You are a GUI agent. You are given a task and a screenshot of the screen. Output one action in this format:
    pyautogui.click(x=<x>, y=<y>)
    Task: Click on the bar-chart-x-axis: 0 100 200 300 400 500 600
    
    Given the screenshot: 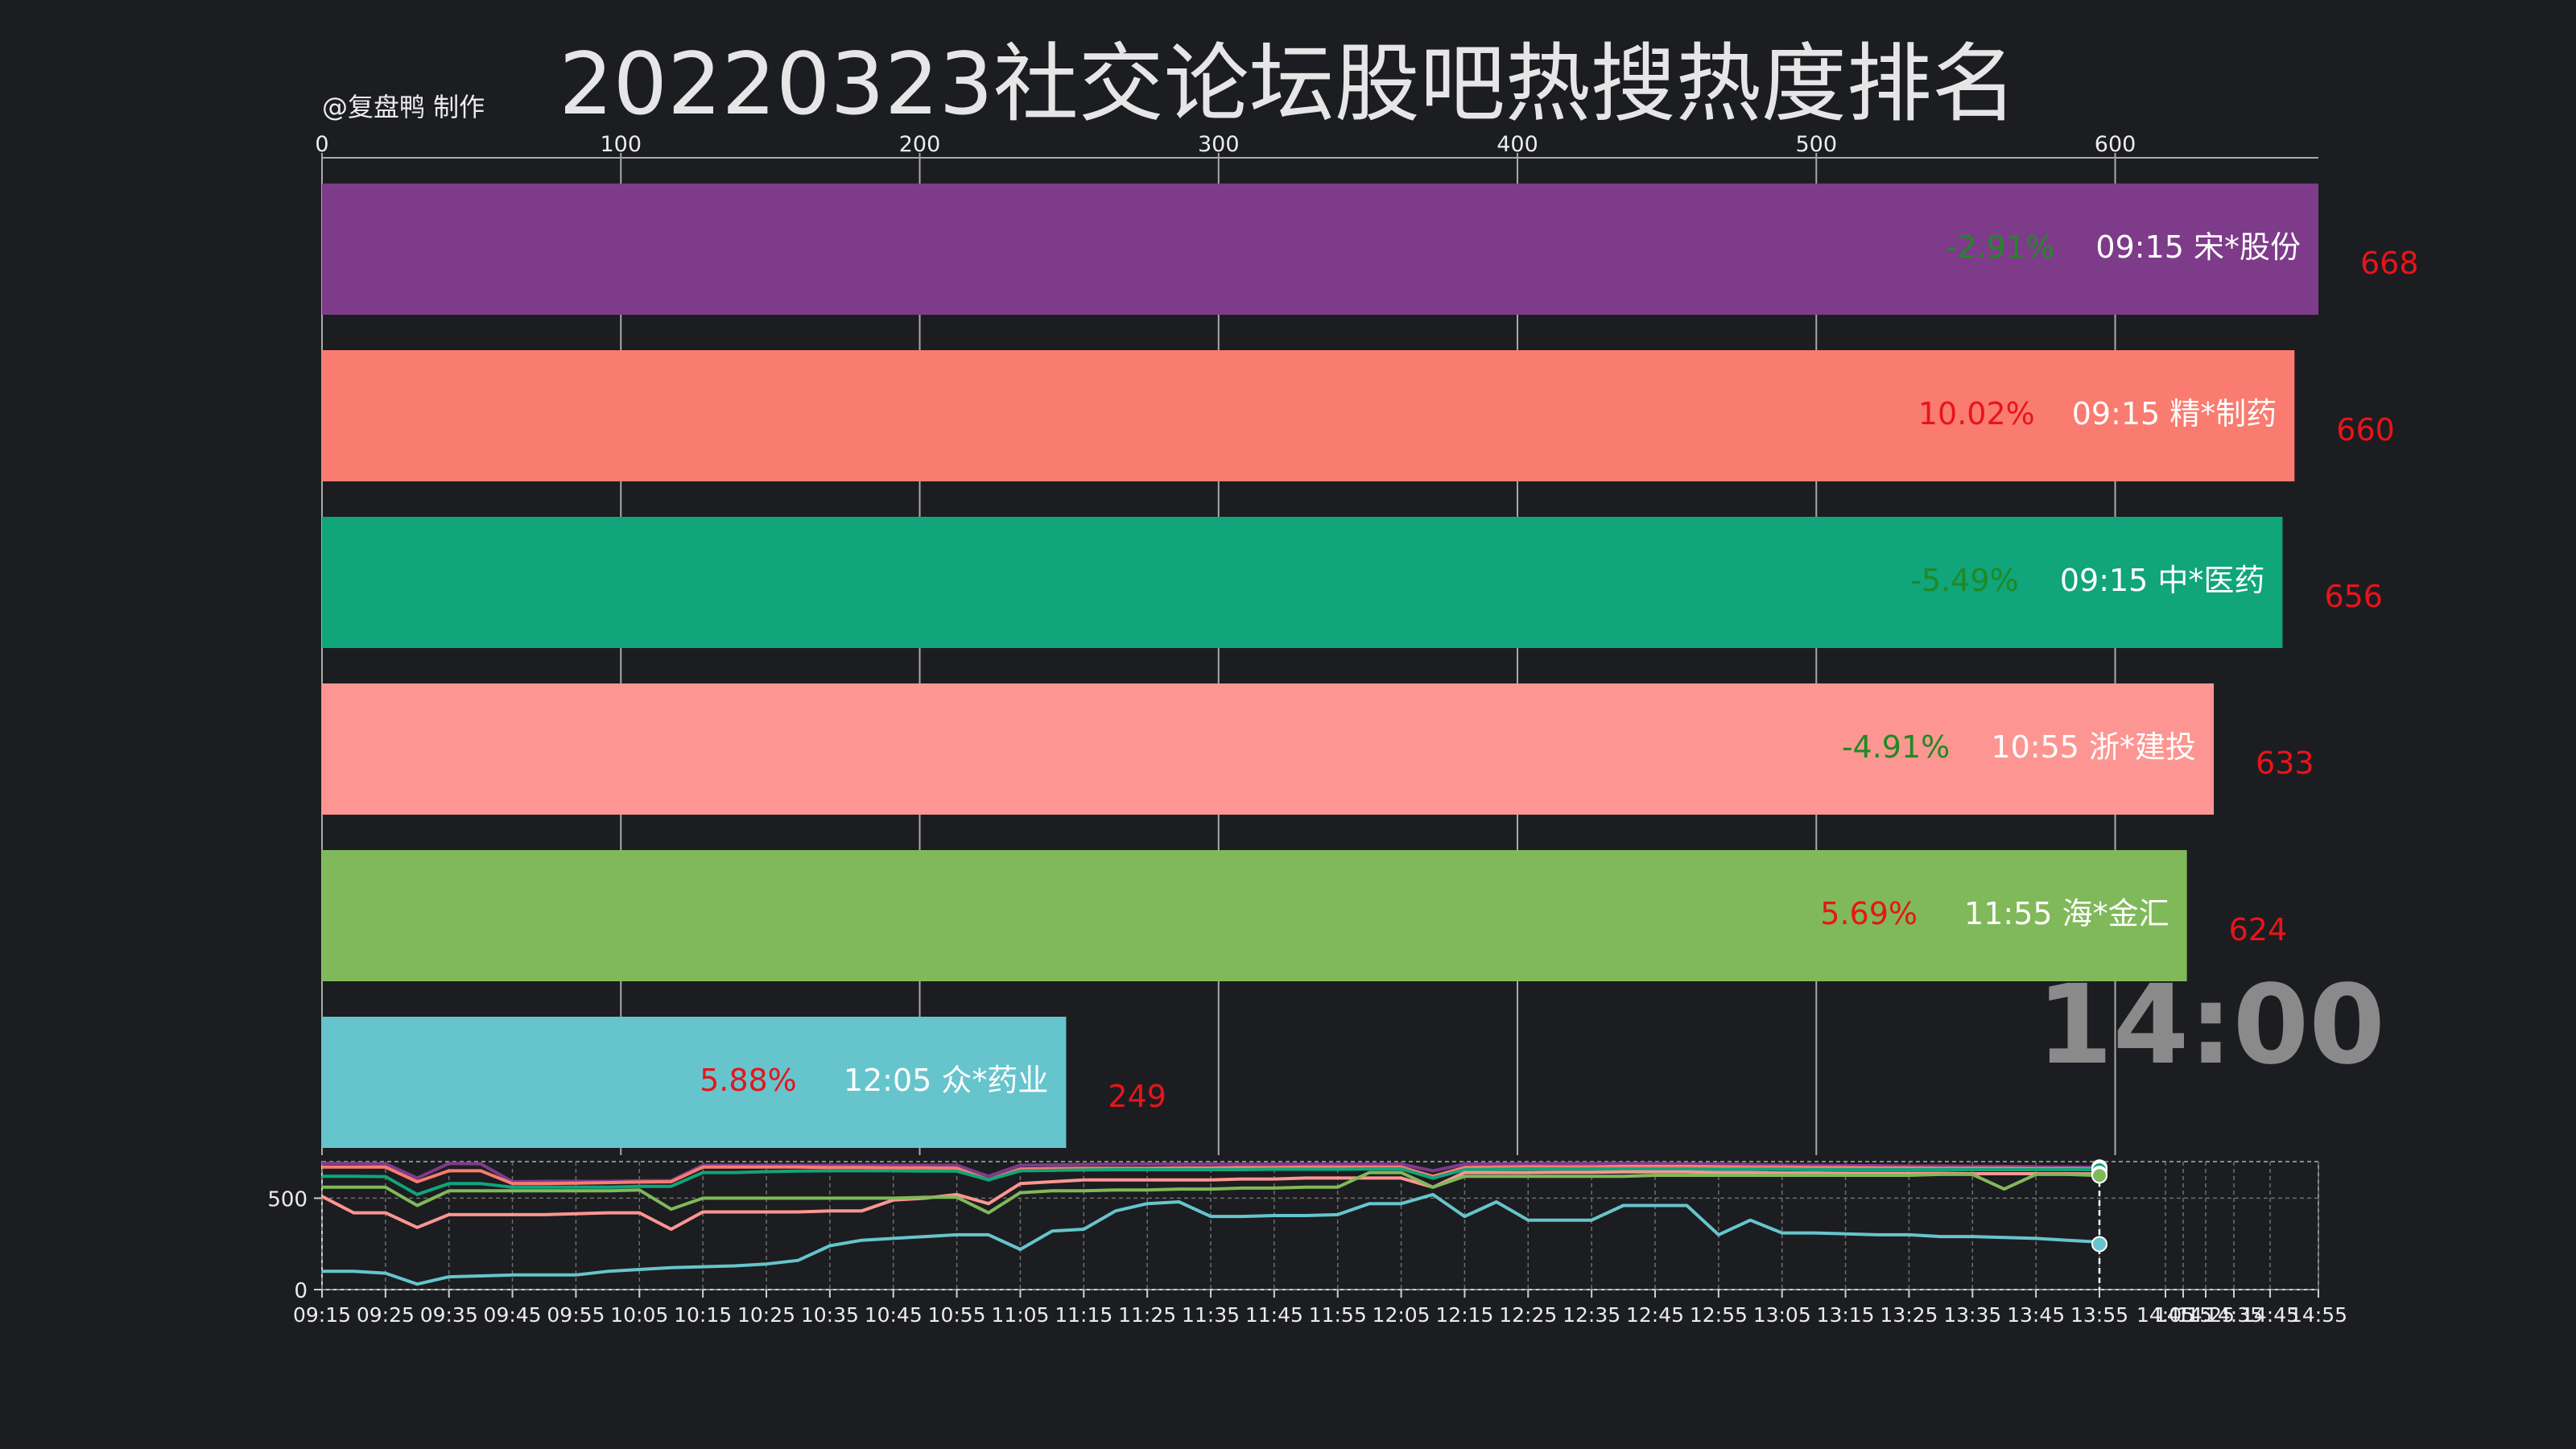 What is the action you would take?
    pyautogui.click(x=1316, y=145)
    